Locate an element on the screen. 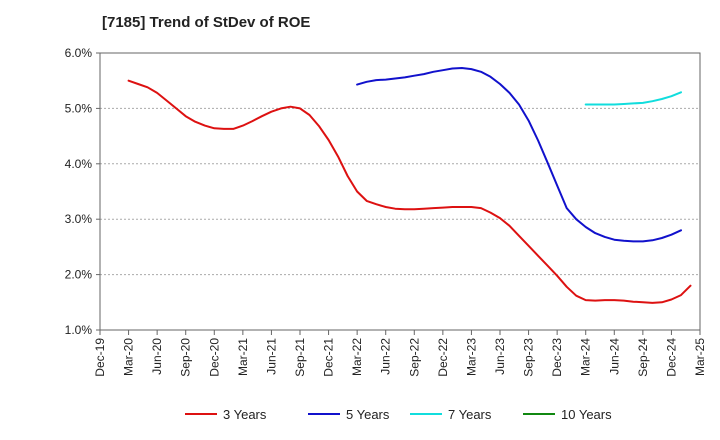 This screenshot has width=720, height=440. x-tick-label: Sep-20 is located at coordinates (186, 357).